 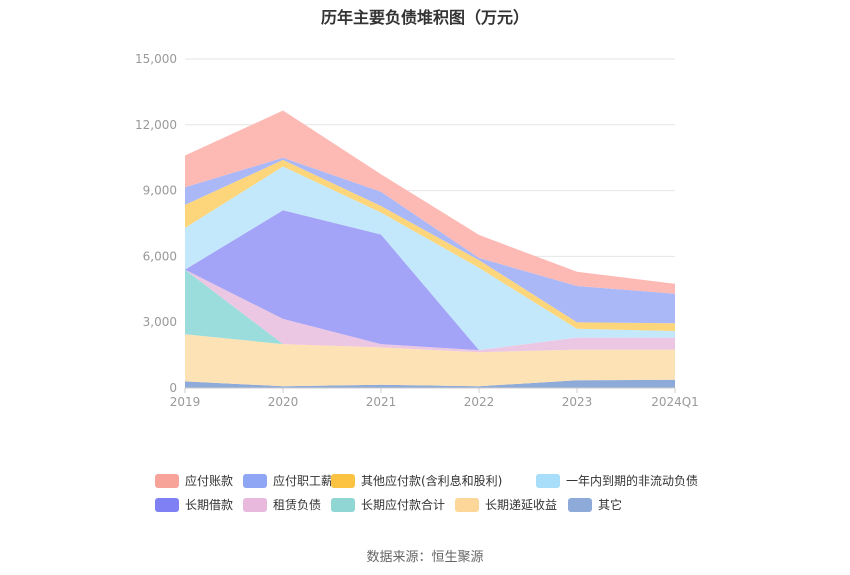 What do you see at coordinates (479, 402) in the screenshot?
I see `x-tick-label: 2022` at bounding box center [479, 402].